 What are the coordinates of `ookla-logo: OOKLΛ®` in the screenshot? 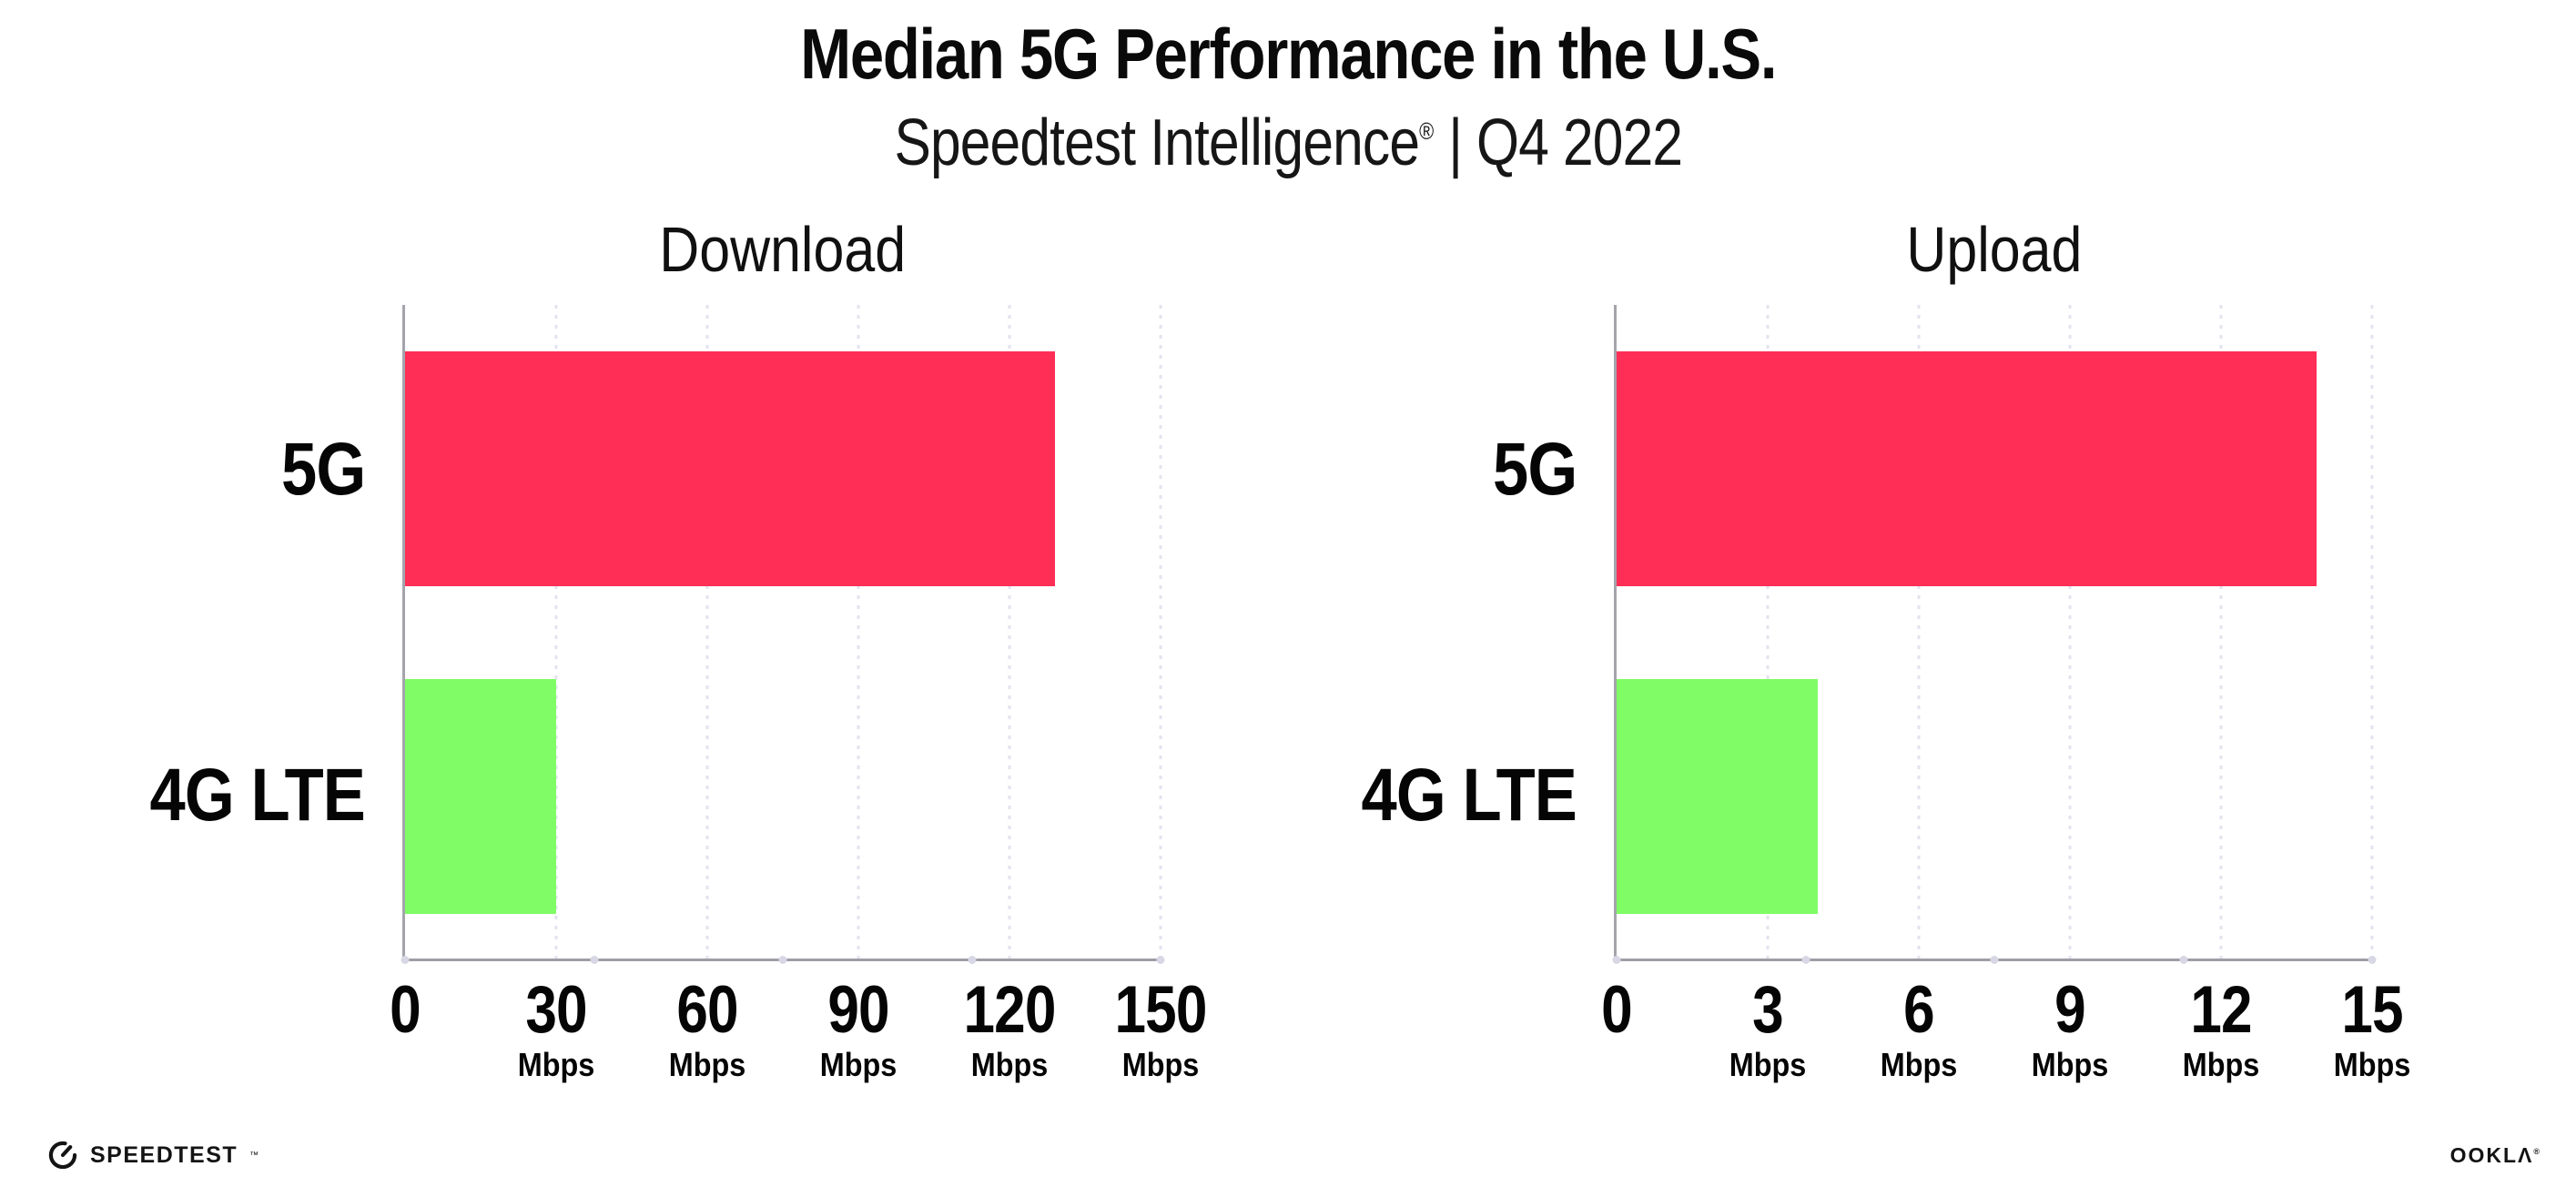 It's located at (2495, 1156).